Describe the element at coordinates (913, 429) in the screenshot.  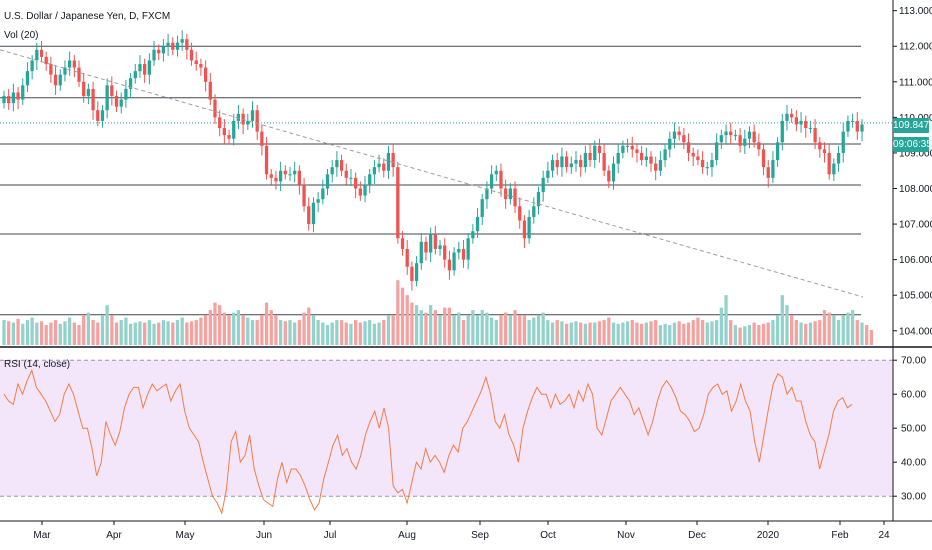
I see `rsi-tick-label: 50.00` at that location.